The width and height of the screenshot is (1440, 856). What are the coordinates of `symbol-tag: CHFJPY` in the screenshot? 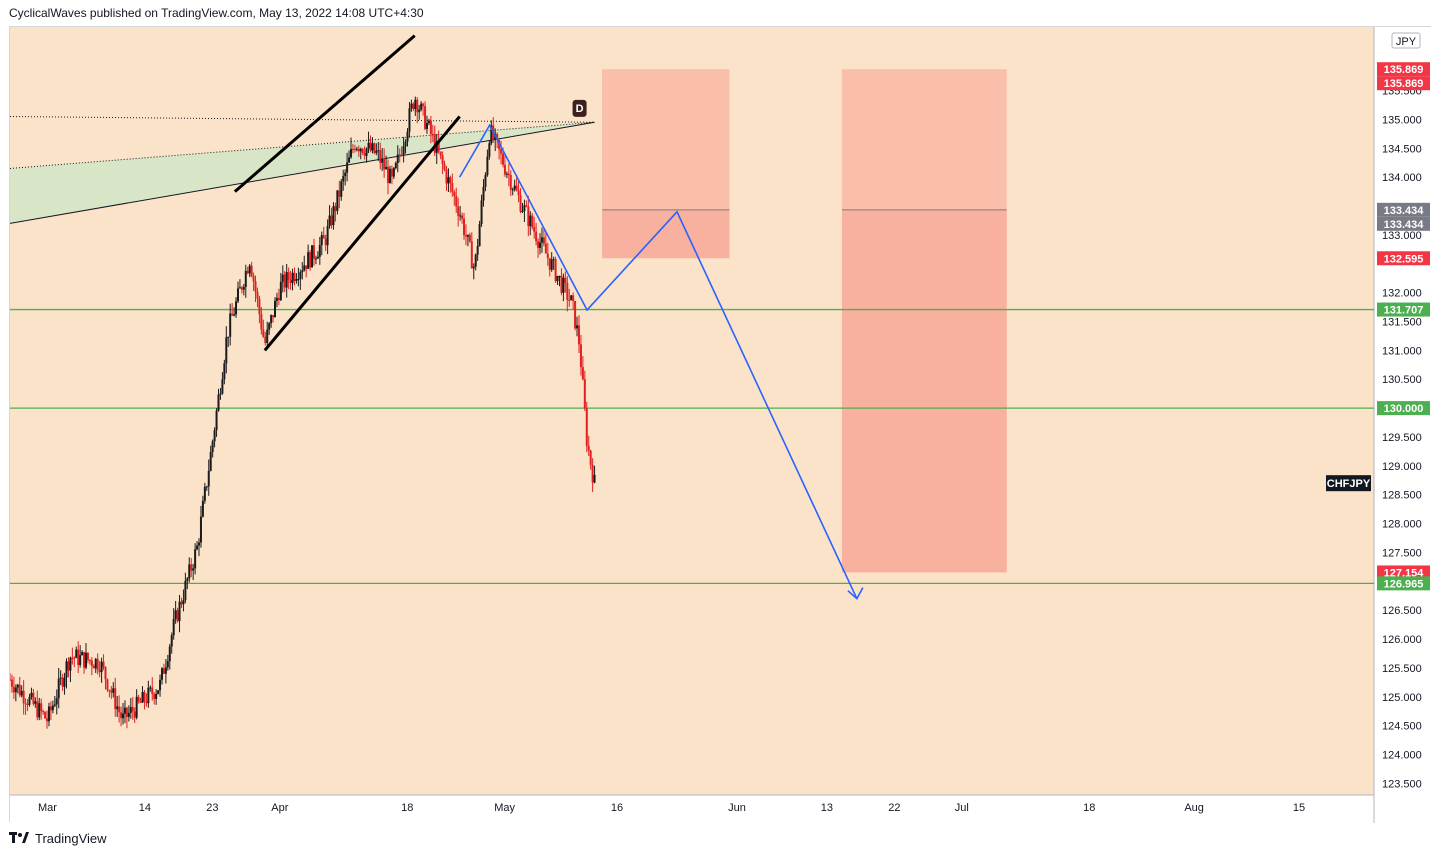 It's located at (1349, 484).